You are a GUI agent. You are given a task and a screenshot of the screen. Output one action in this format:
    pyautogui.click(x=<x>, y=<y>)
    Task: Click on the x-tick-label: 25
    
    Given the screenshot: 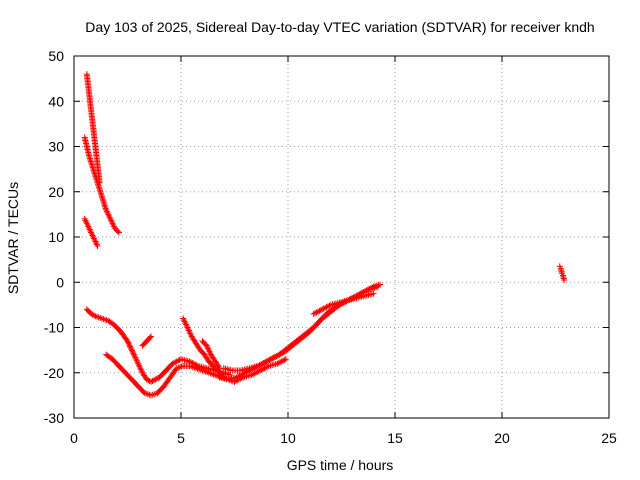 What is the action you would take?
    pyautogui.click(x=609, y=438)
    